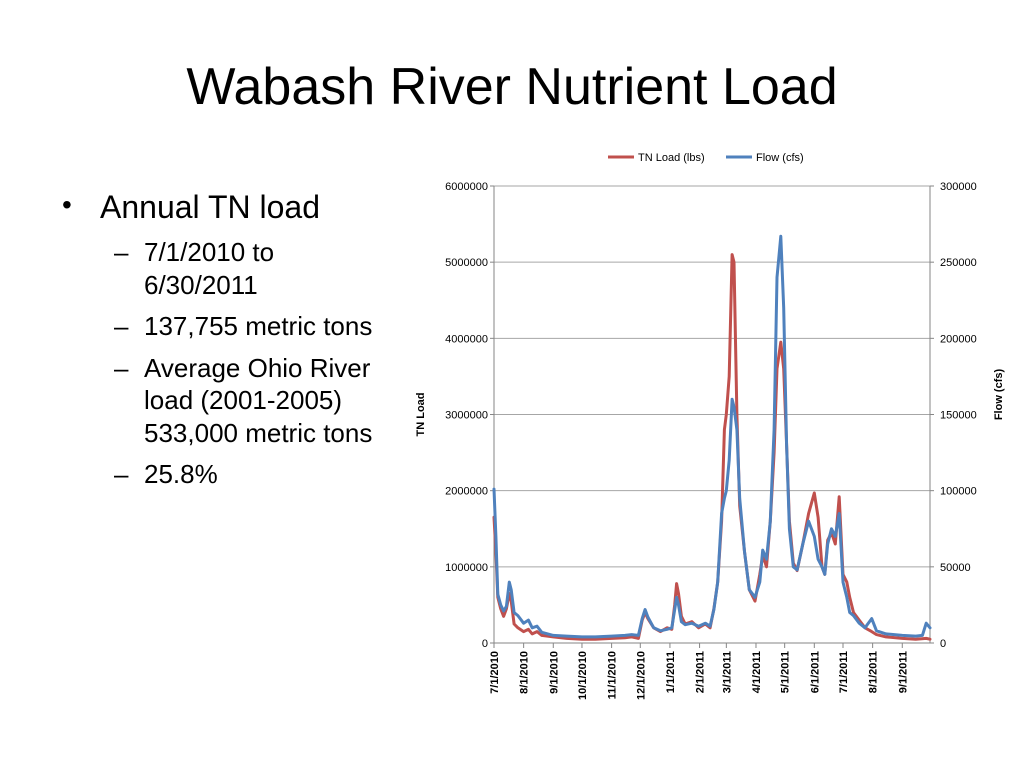 The width and height of the screenshot is (1024, 773). Describe the element at coordinates (874, 672) in the screenshot. I see `x-tick-label: 8/1/2011` at that location.